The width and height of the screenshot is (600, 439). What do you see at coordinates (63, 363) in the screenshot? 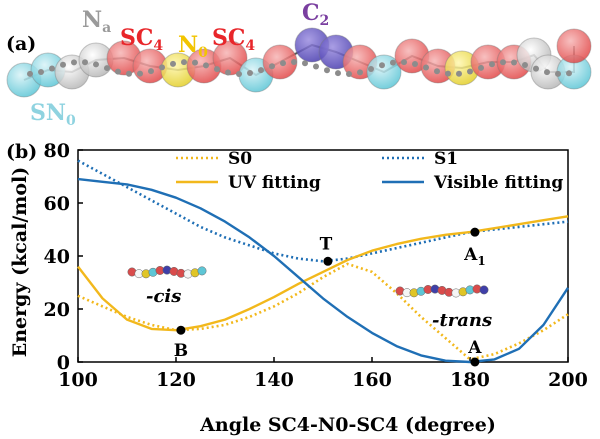
I see `y-tick-label: 0` at bounding box center [63, 363].